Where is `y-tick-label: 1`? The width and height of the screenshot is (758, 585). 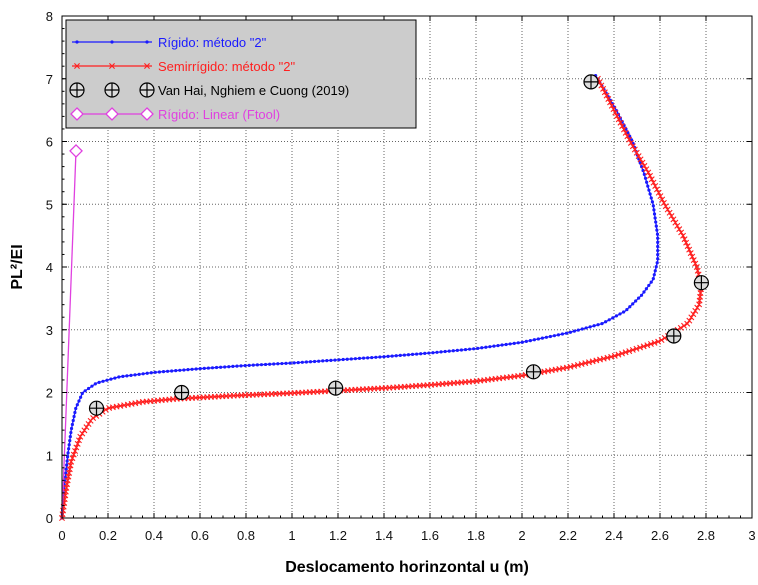 y-tick-label: 1 is located at coordinates (49, 455).